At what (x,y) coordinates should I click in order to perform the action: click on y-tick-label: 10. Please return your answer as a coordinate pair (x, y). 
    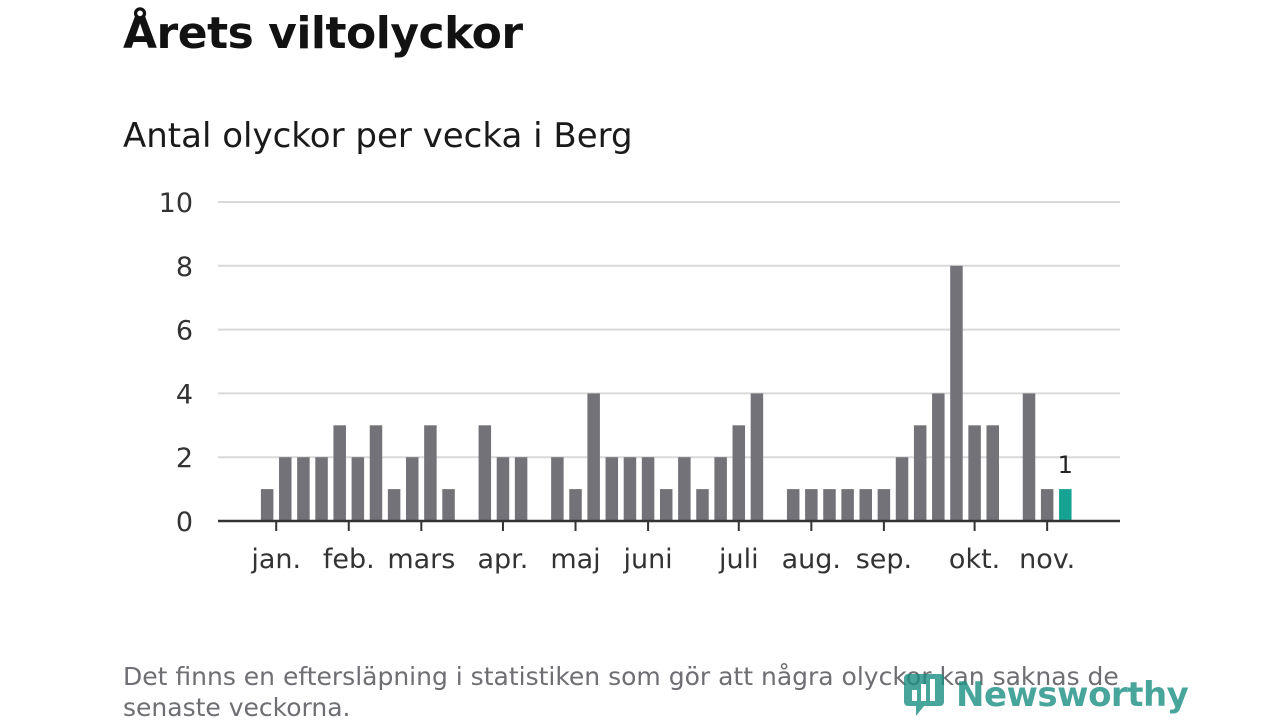
    Looking at the image, I should click on (176, 203).